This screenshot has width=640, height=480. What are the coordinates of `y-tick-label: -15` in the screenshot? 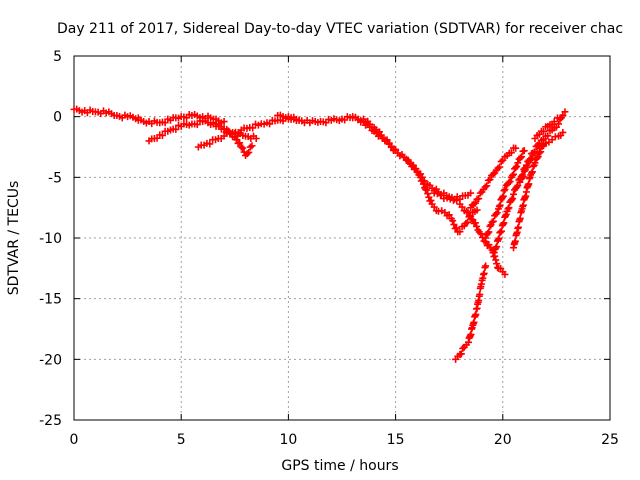 It's located at (50, 300).